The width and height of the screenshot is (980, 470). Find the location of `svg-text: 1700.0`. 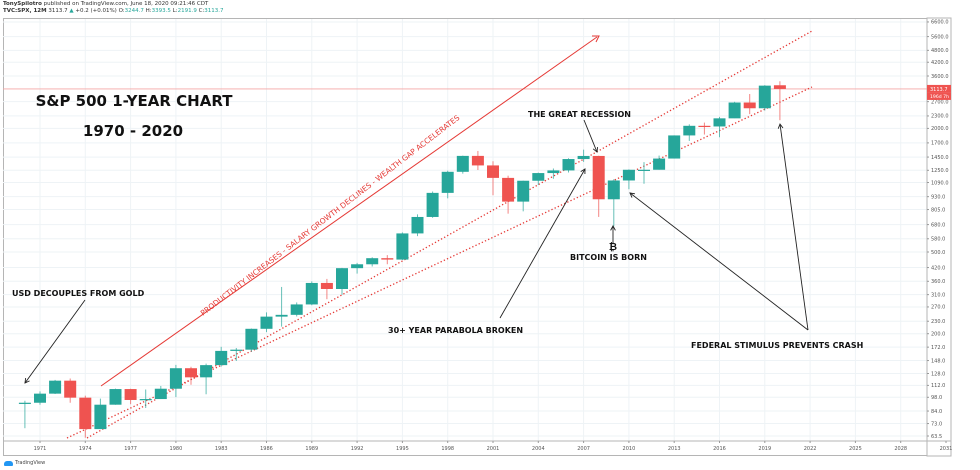

svg-text: 1700.0 is located at coordinates (940, 144).